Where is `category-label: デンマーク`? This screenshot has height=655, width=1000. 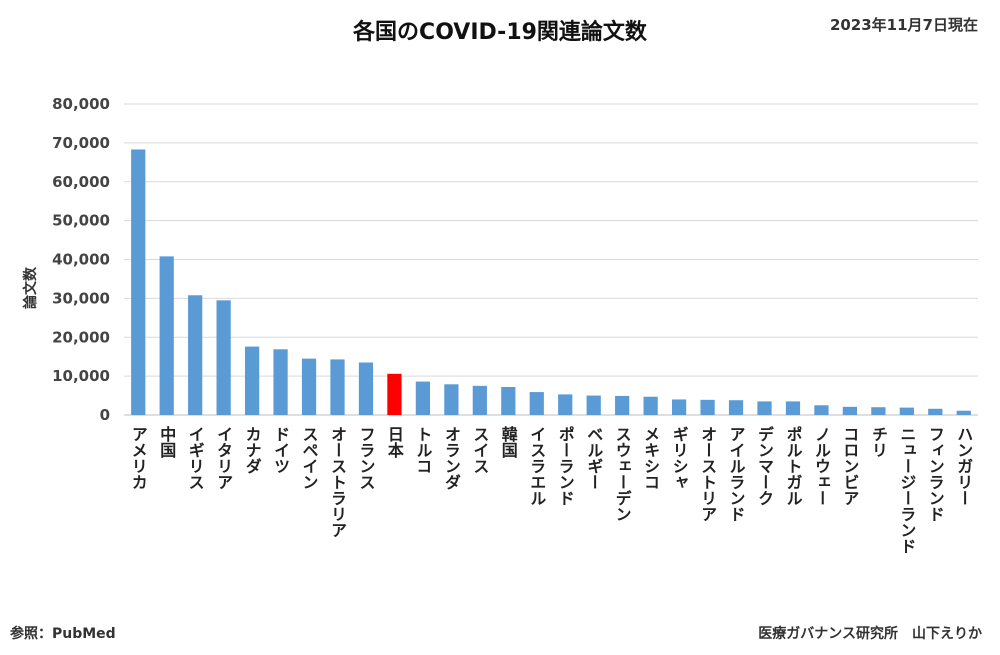 category-label: デンマーク is located at coordinates (764, 465).